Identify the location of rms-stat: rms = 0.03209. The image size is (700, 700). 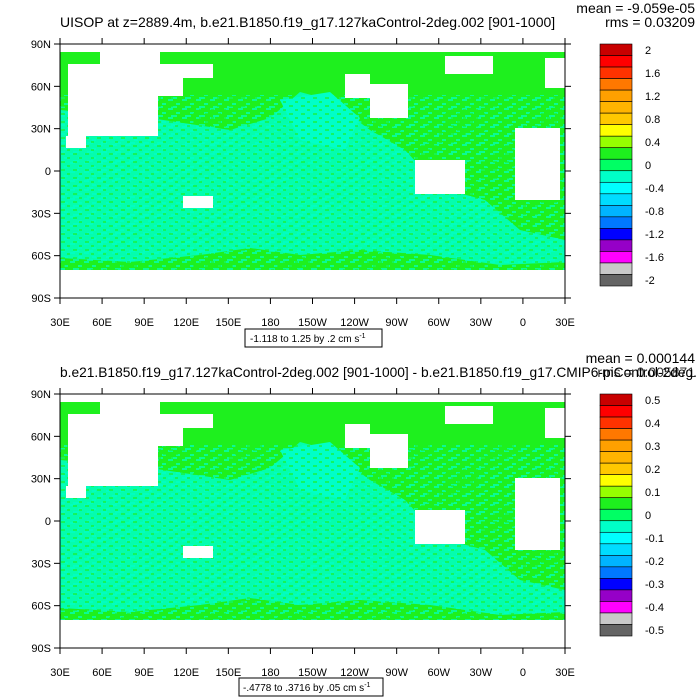
(650, 22).